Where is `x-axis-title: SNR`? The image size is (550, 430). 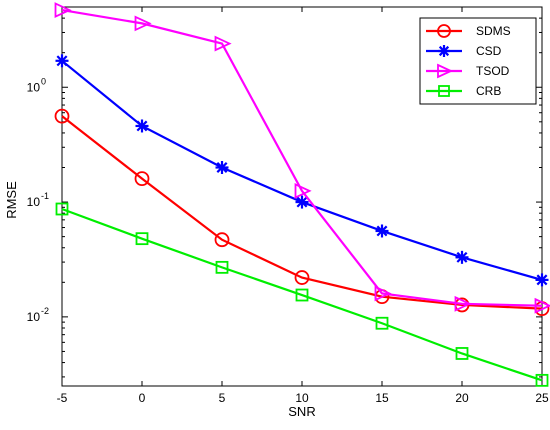 x-axis-title: SNR is located at coordinates (301, 411).